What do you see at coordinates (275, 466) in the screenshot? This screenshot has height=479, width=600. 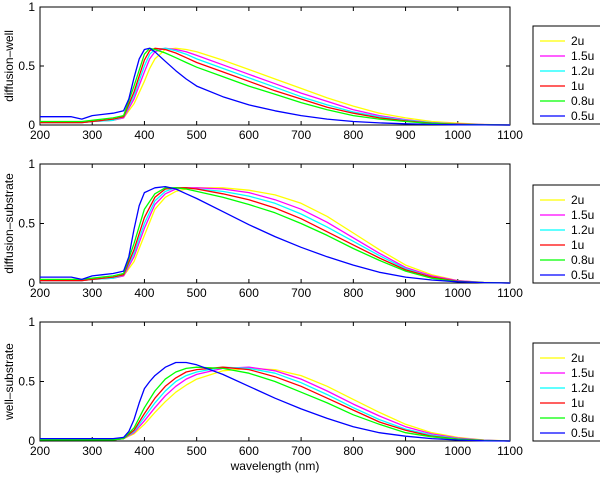 I see `x-axis-label: wavelength (nm)` at bounding box center [275, 466].